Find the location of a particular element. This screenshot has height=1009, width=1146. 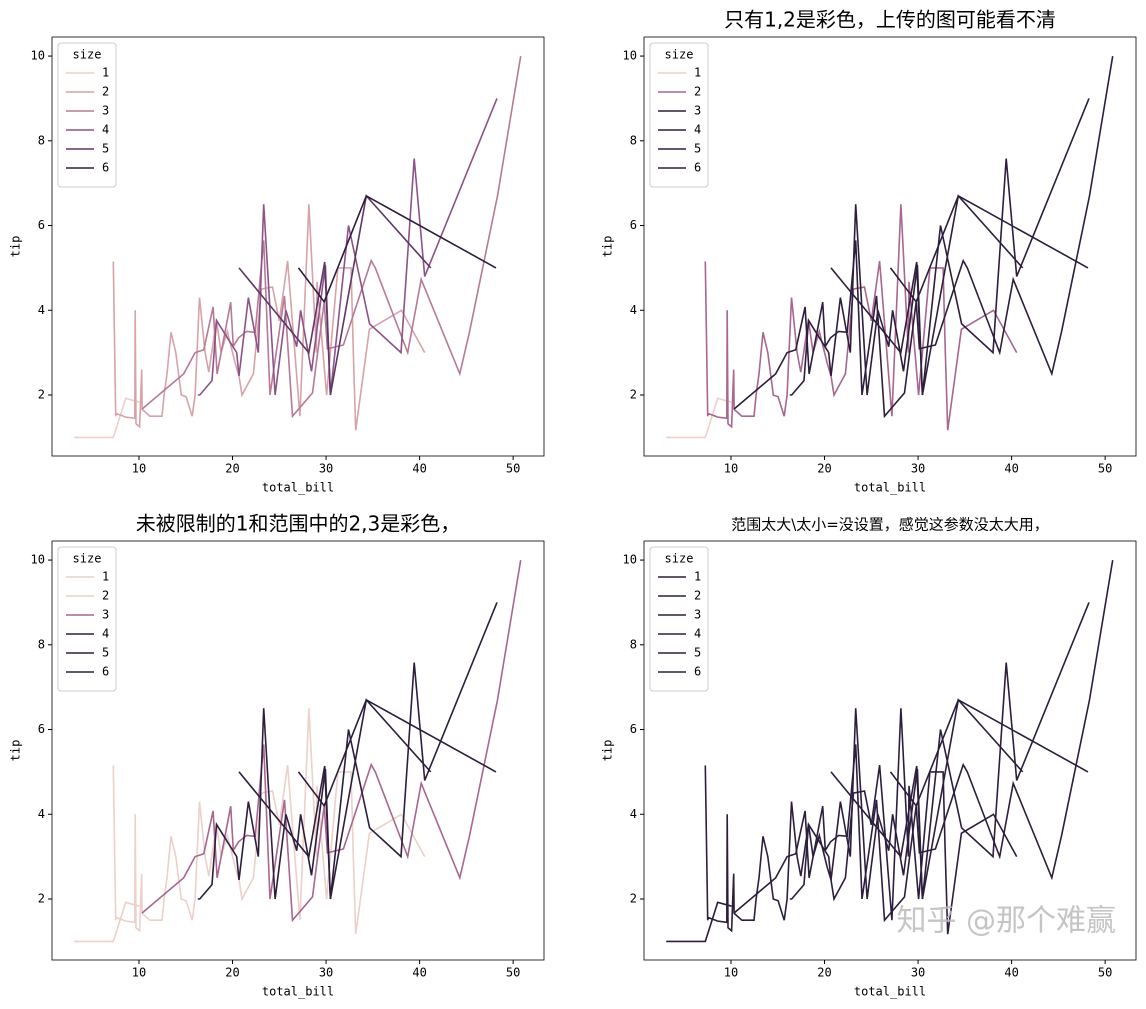

subplot-title: 未被限制的1和范围中的2,3是彩色， is located at coordinates (298, 524).